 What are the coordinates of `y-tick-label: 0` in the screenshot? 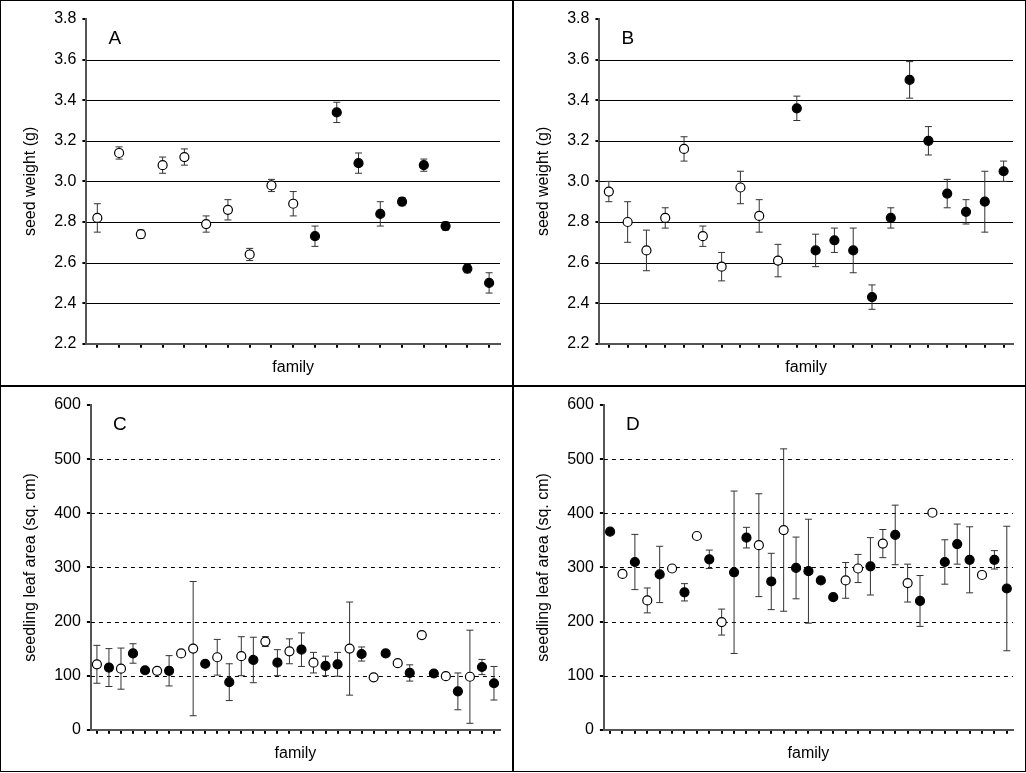 It's located at (589, 729).